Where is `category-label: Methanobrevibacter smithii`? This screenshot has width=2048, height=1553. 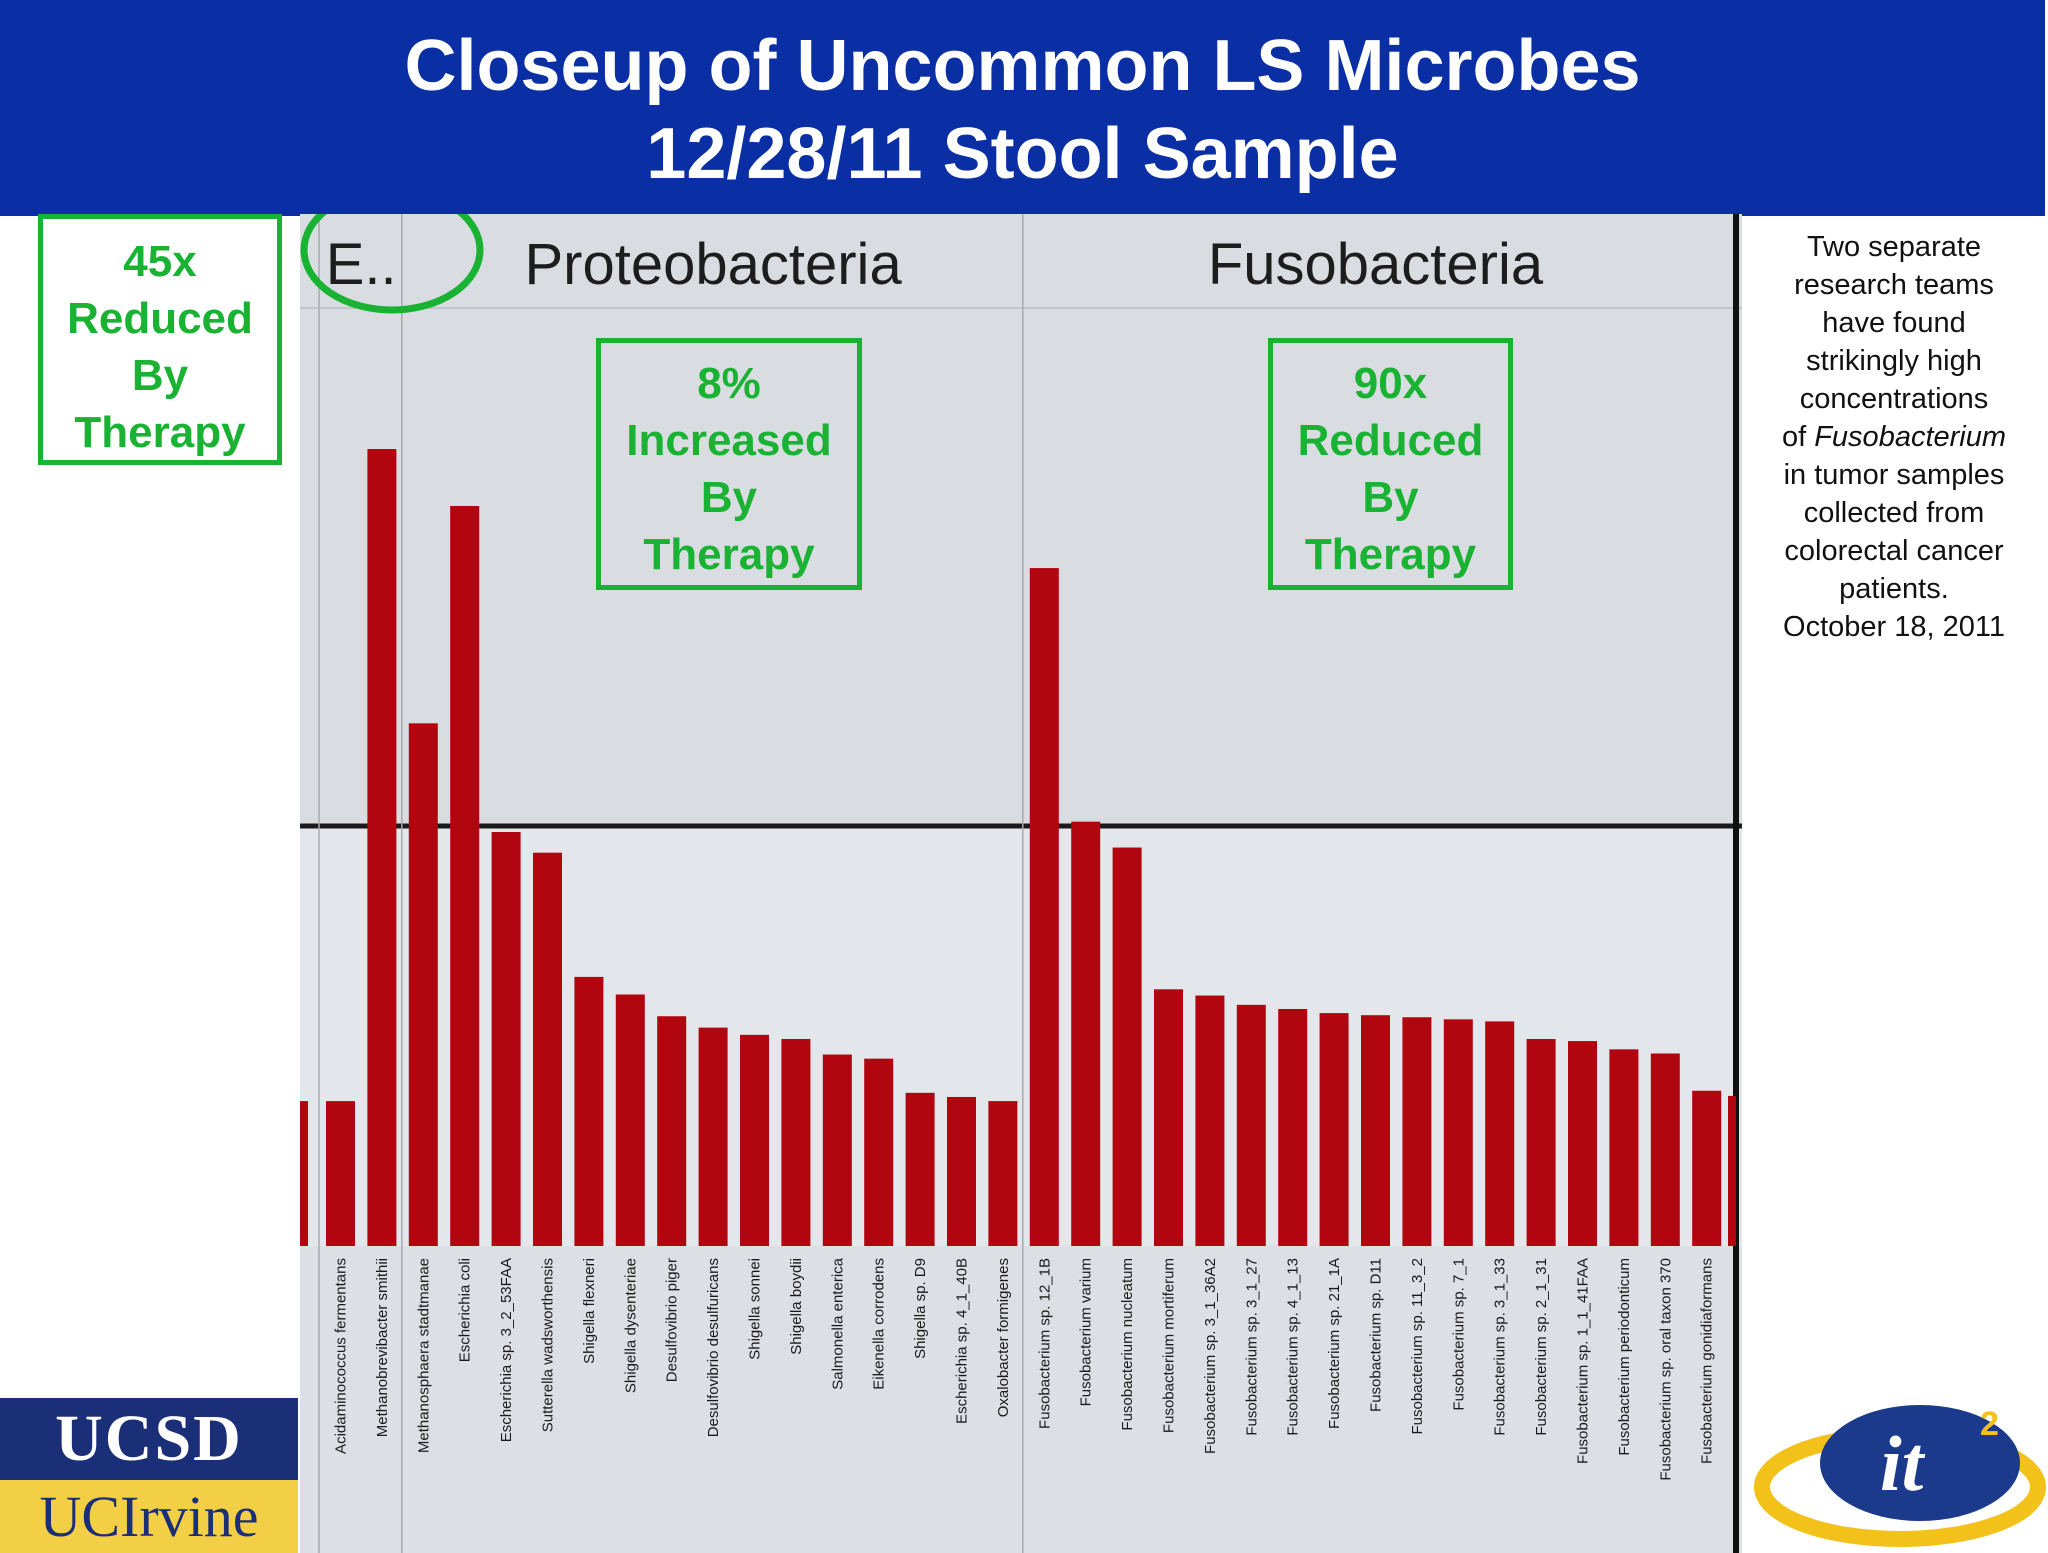
category-label: Methanobrevibacter smithii is located at coordinates (382, 1347).